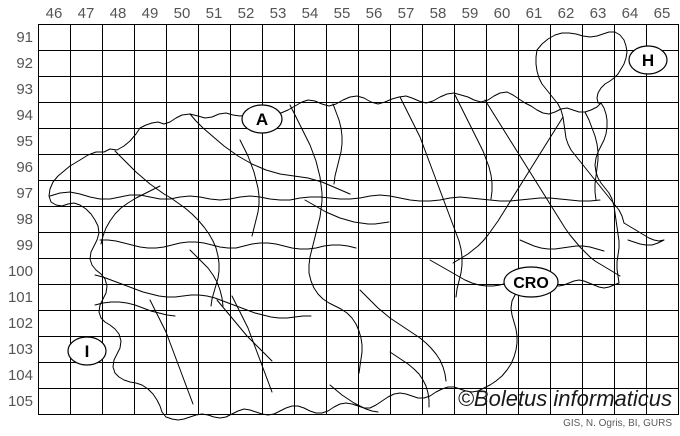  I want to click on country-code-text: CRO, so click(531, 283).